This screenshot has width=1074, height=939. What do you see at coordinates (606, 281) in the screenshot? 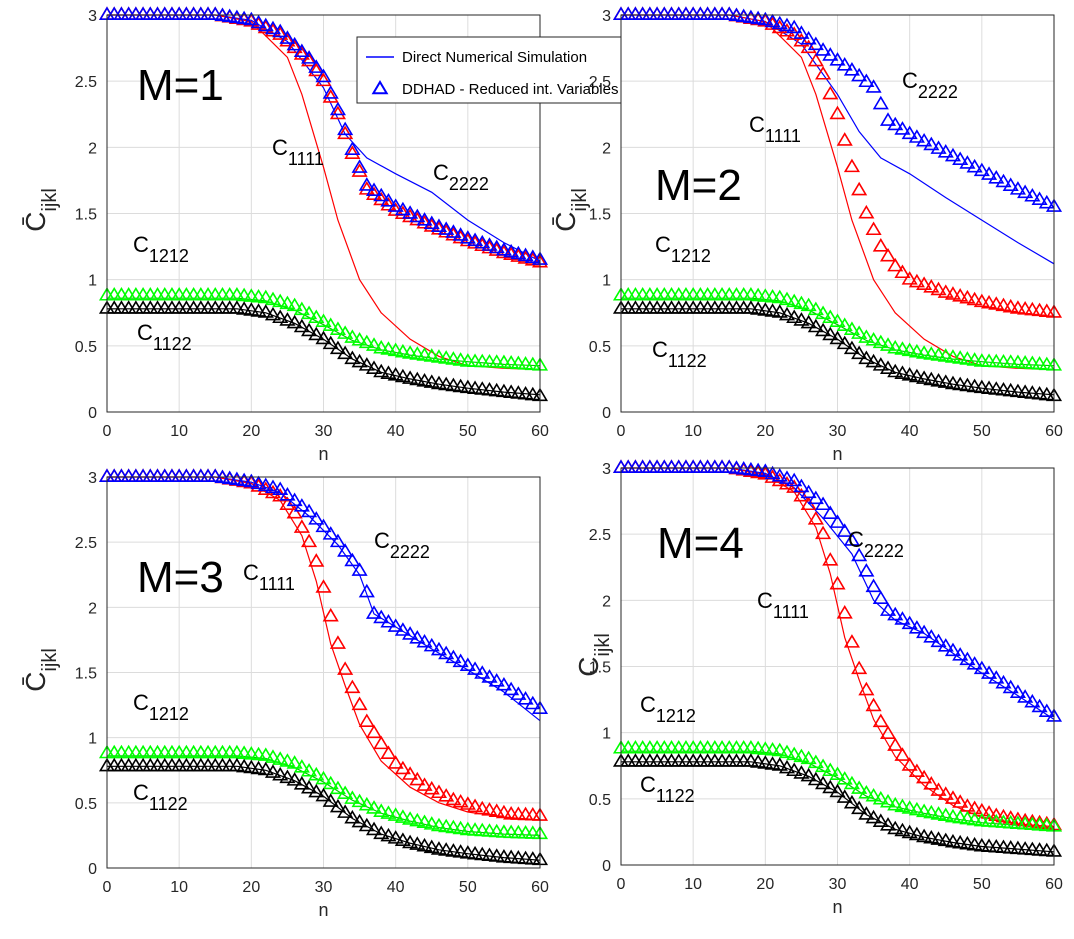
I see `y-tick-label: 1` at bounding box center [606, 281].